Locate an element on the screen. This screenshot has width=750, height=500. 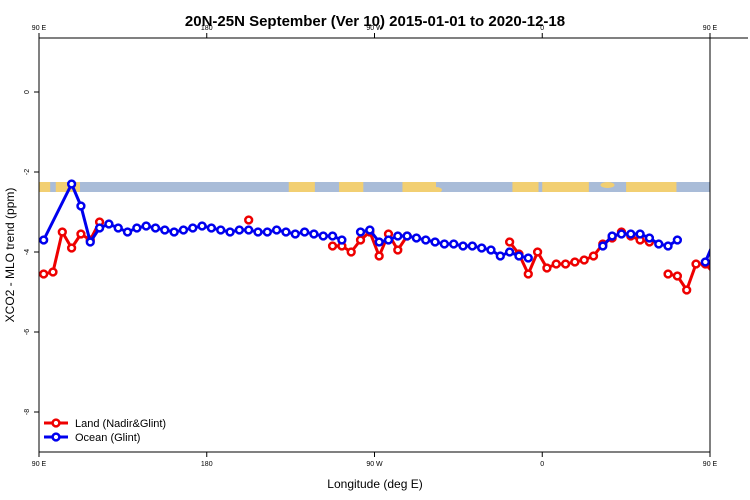
x-axis-label: Longitude (deg E) is located at coordinates (374, 484).